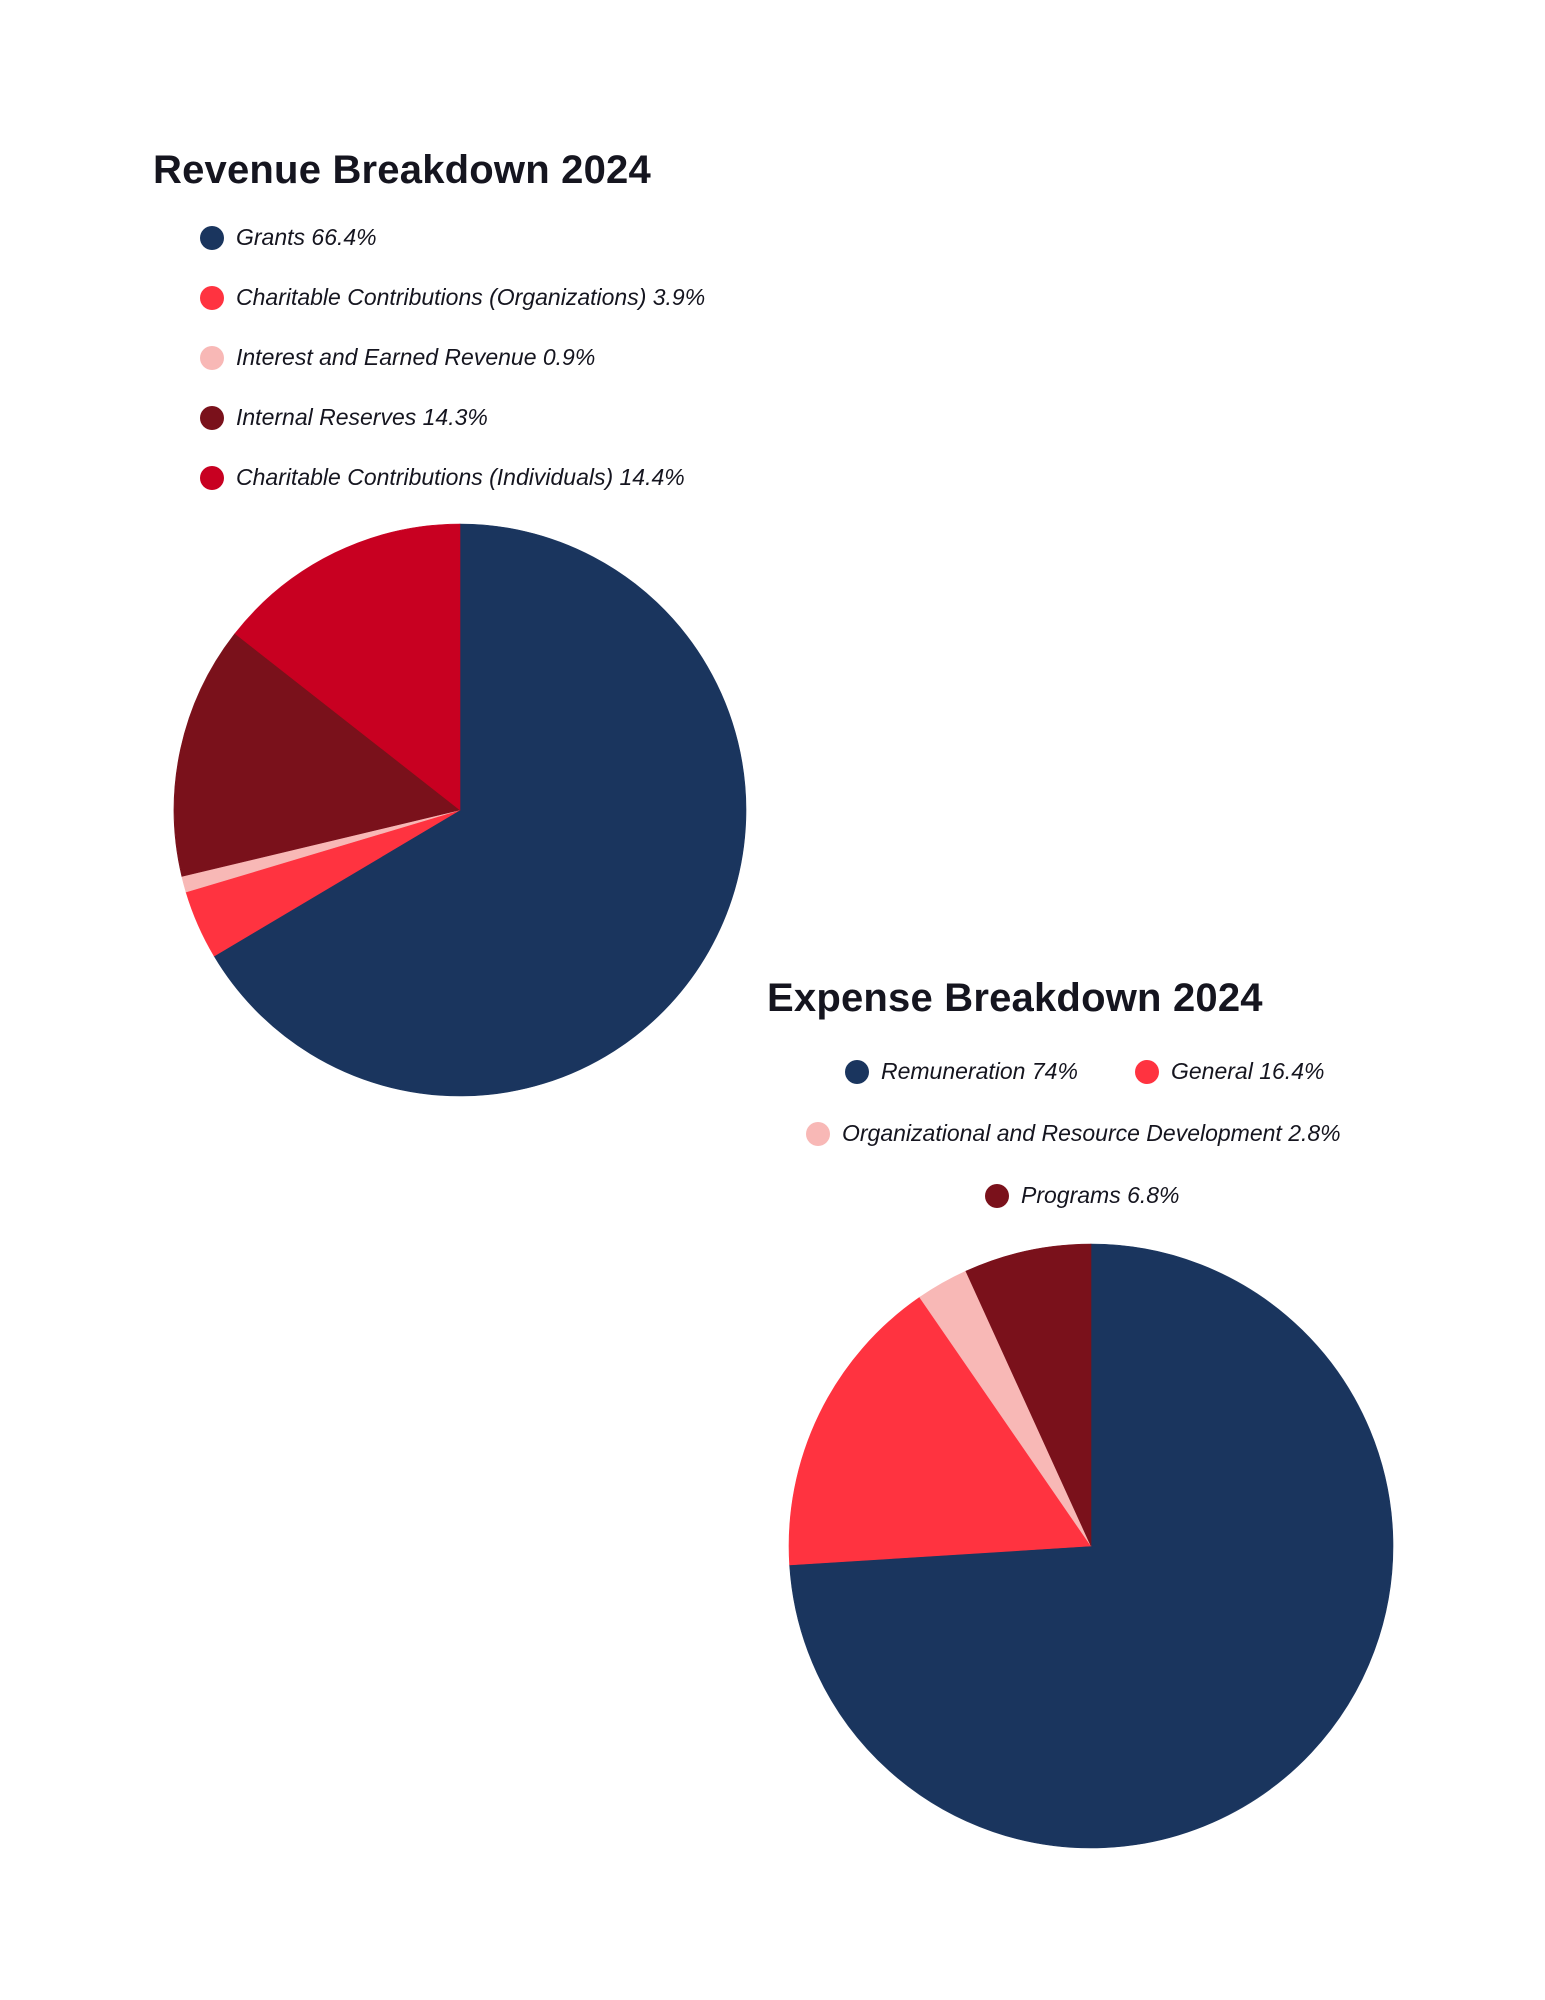 Image resolution: width=1545 pixels, height=2000 pixels. I want to click on legend-label: Remuneration 74%, so click(979, 1071).